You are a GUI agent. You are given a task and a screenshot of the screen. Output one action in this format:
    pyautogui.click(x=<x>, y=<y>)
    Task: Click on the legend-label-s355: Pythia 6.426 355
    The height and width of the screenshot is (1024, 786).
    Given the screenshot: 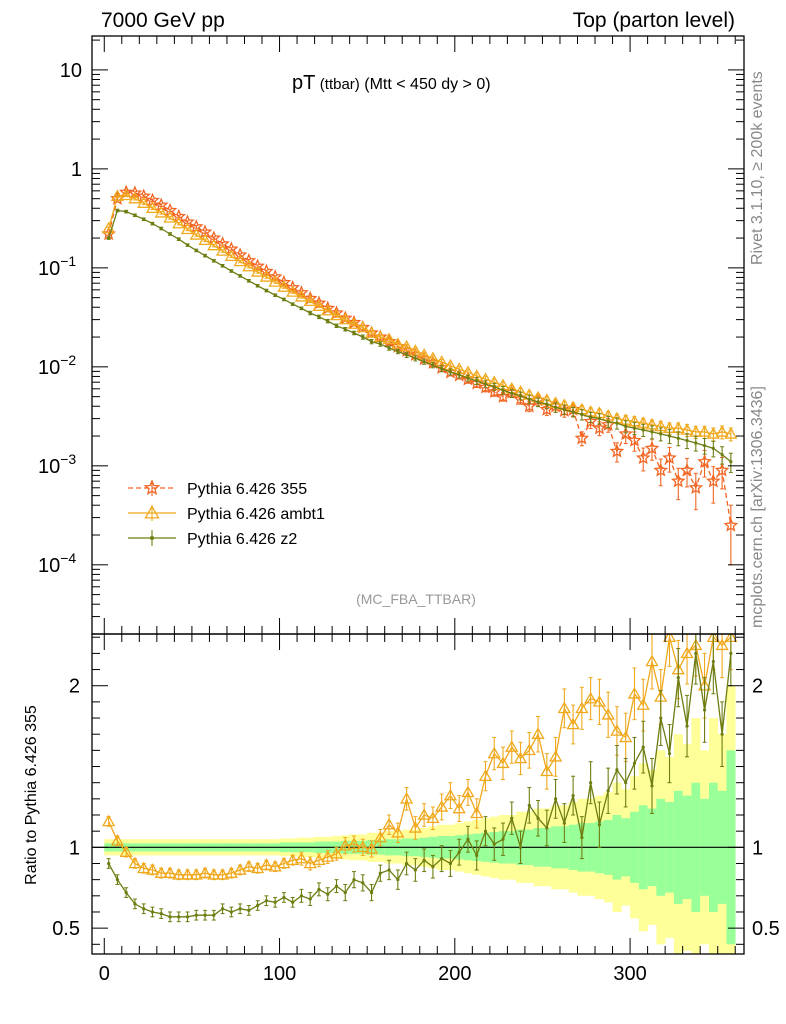 What is the action you would take?
    pyautogui.click(x=247, y=489)
    